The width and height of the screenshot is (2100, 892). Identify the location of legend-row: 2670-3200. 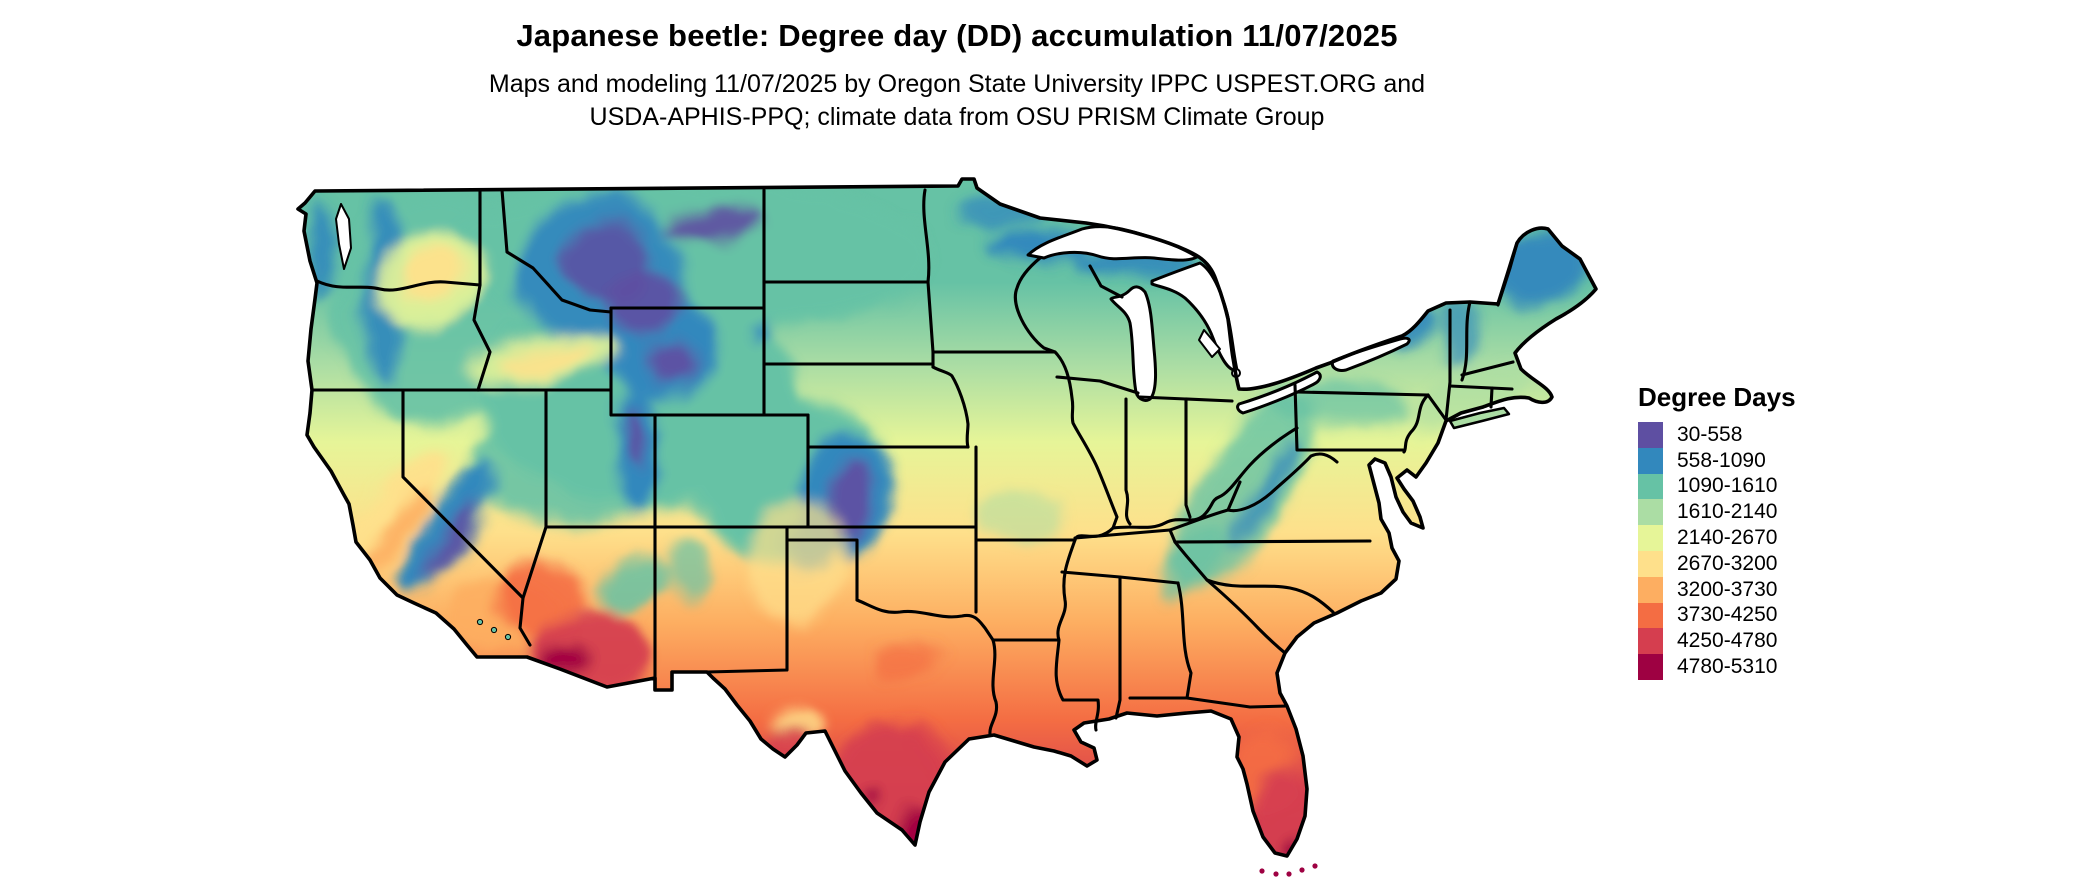
(1717, 563).